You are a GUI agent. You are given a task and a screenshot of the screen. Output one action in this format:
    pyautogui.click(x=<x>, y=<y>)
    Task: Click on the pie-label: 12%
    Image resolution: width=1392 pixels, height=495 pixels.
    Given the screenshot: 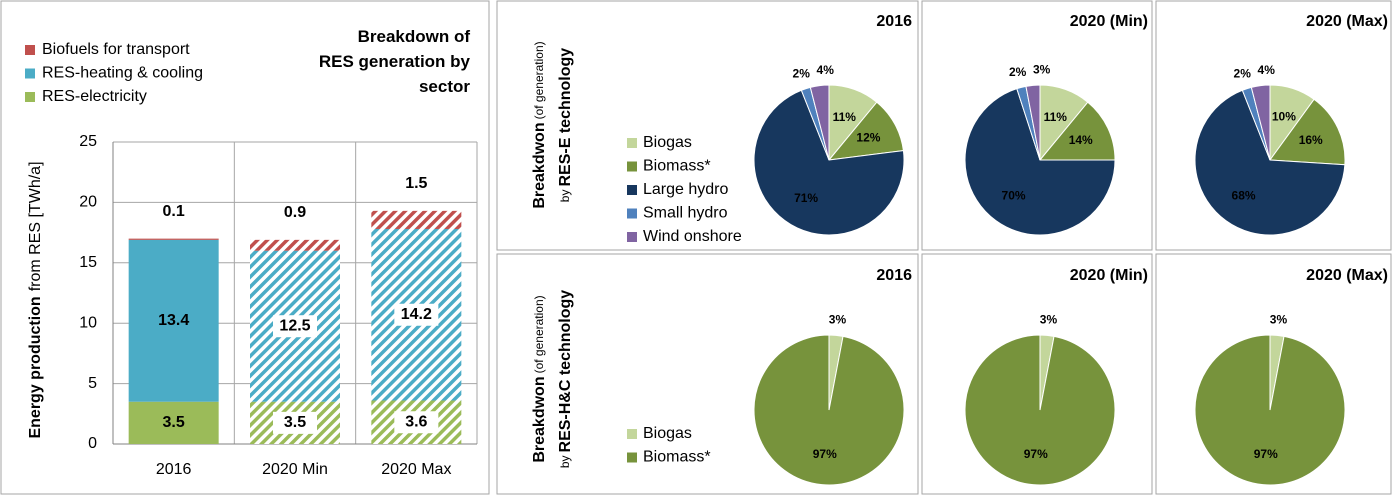 What is the action you would take?
    pyautogui.click(x=868, y=137)
    